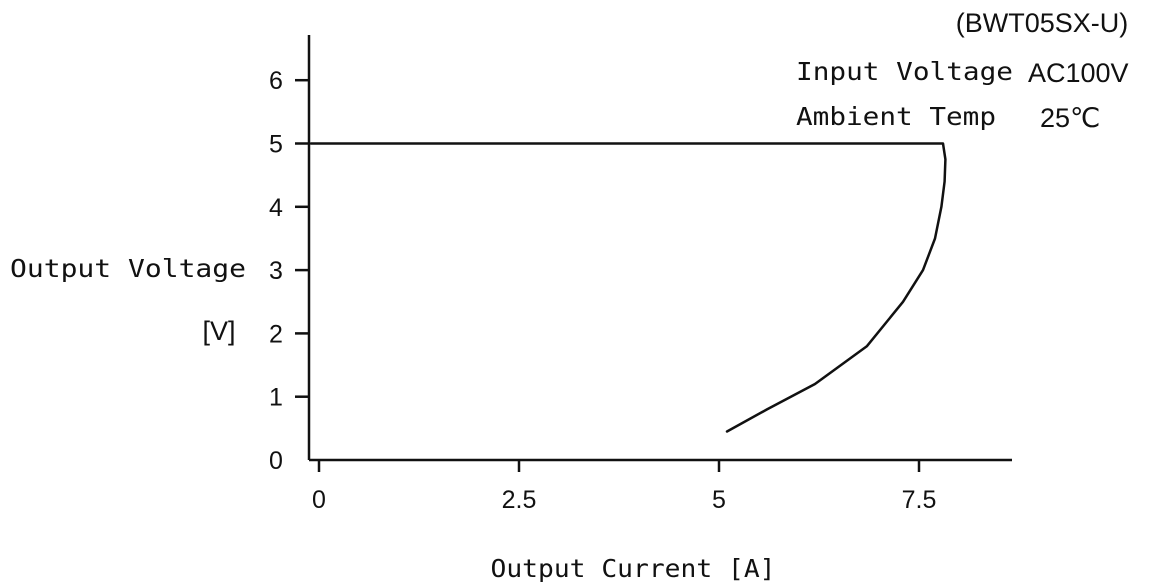 The width and height of the screenshot is (1152, 587). I want to click on condition-label-input-voltage: Input Voltage, so click(904, 71).